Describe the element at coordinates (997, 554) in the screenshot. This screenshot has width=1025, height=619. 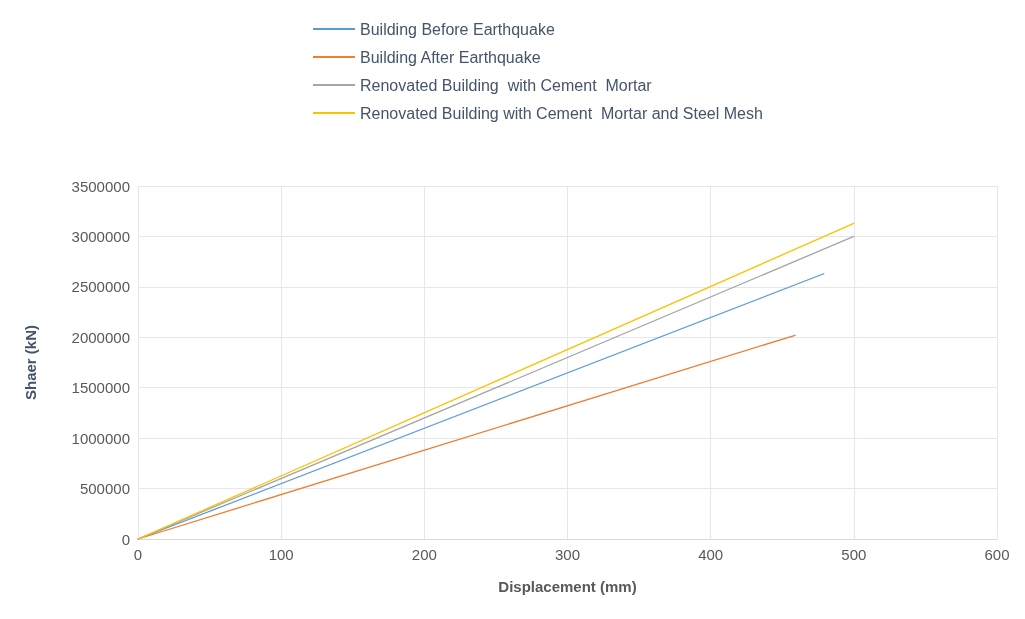
I see `x-tick-label: 600` at that location.